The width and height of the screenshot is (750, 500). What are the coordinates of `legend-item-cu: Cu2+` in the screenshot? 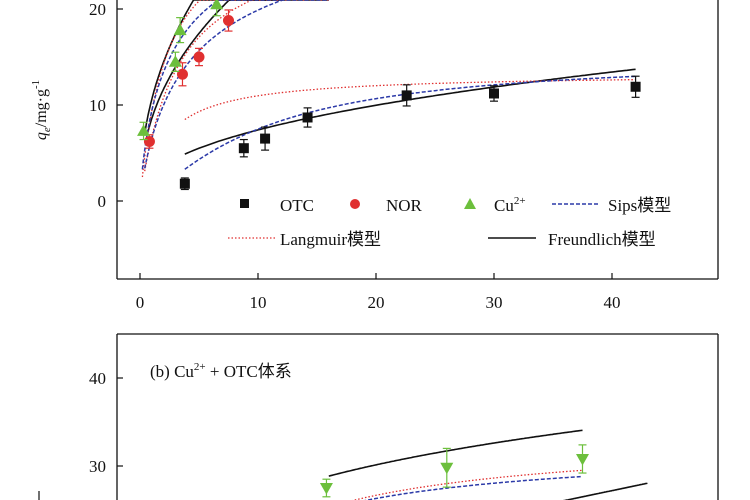 It's located at (495, 205).